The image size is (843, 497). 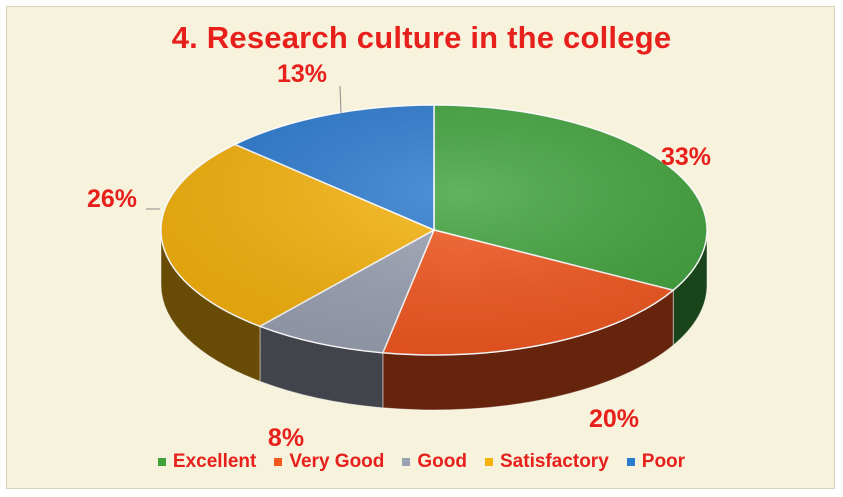 I want to click on legend-label: Poor, so click(x=663, y=461).